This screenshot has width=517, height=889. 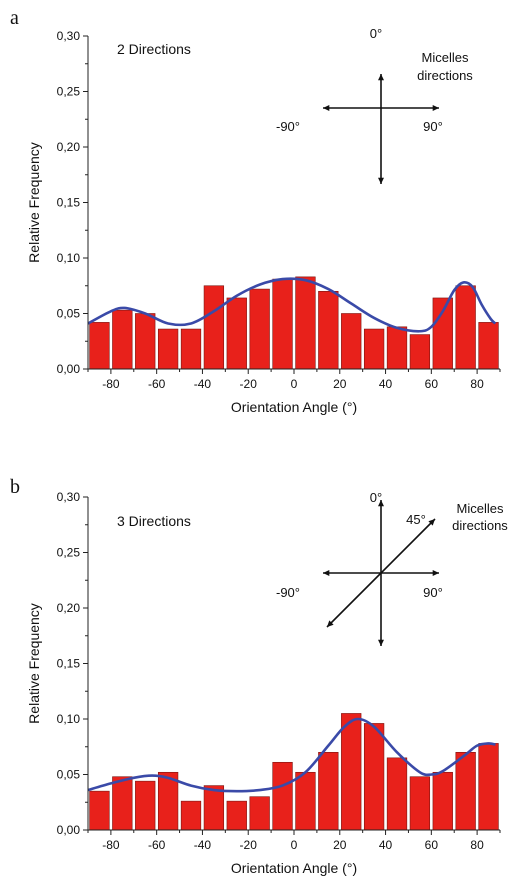 I want to click on panel-a-y-tick-label-2: 0,10, so click(x=69, y=258).